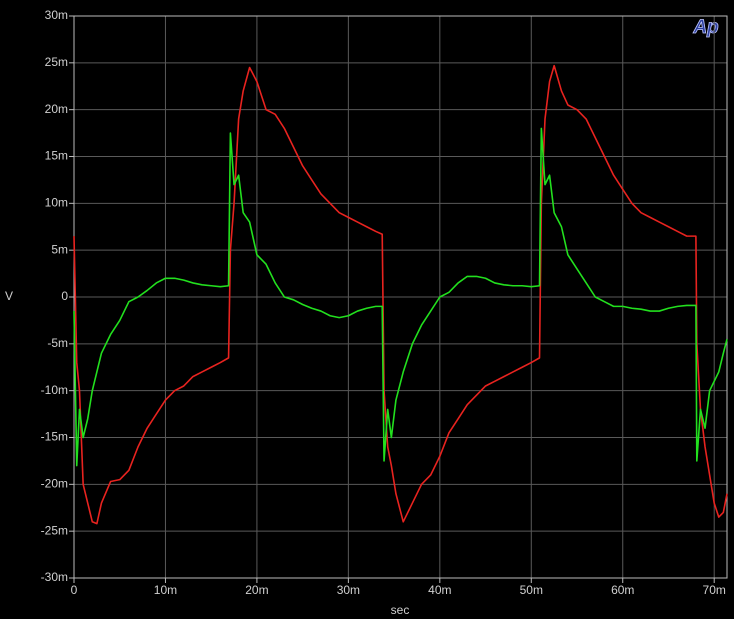 The width and height of the screenshot is (734, 619). What do you see at coordinates (54, 390) in the screenshot?
I see `y-tick-label: -10m` at bounding box center [54, 390].